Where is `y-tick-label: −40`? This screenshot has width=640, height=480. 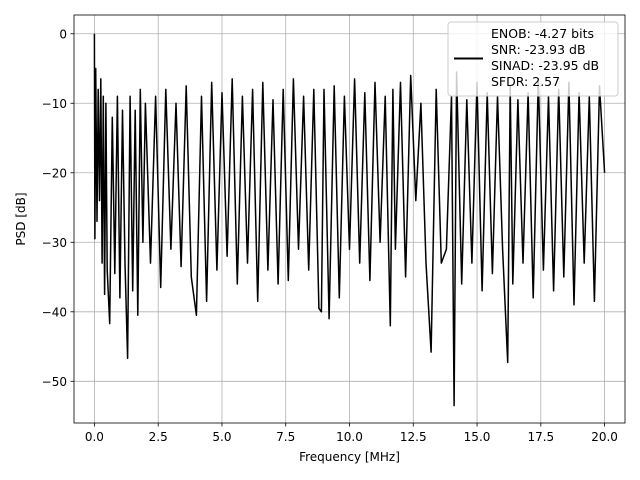 y-tick-label: −40 is located at coordinates (54, 312).